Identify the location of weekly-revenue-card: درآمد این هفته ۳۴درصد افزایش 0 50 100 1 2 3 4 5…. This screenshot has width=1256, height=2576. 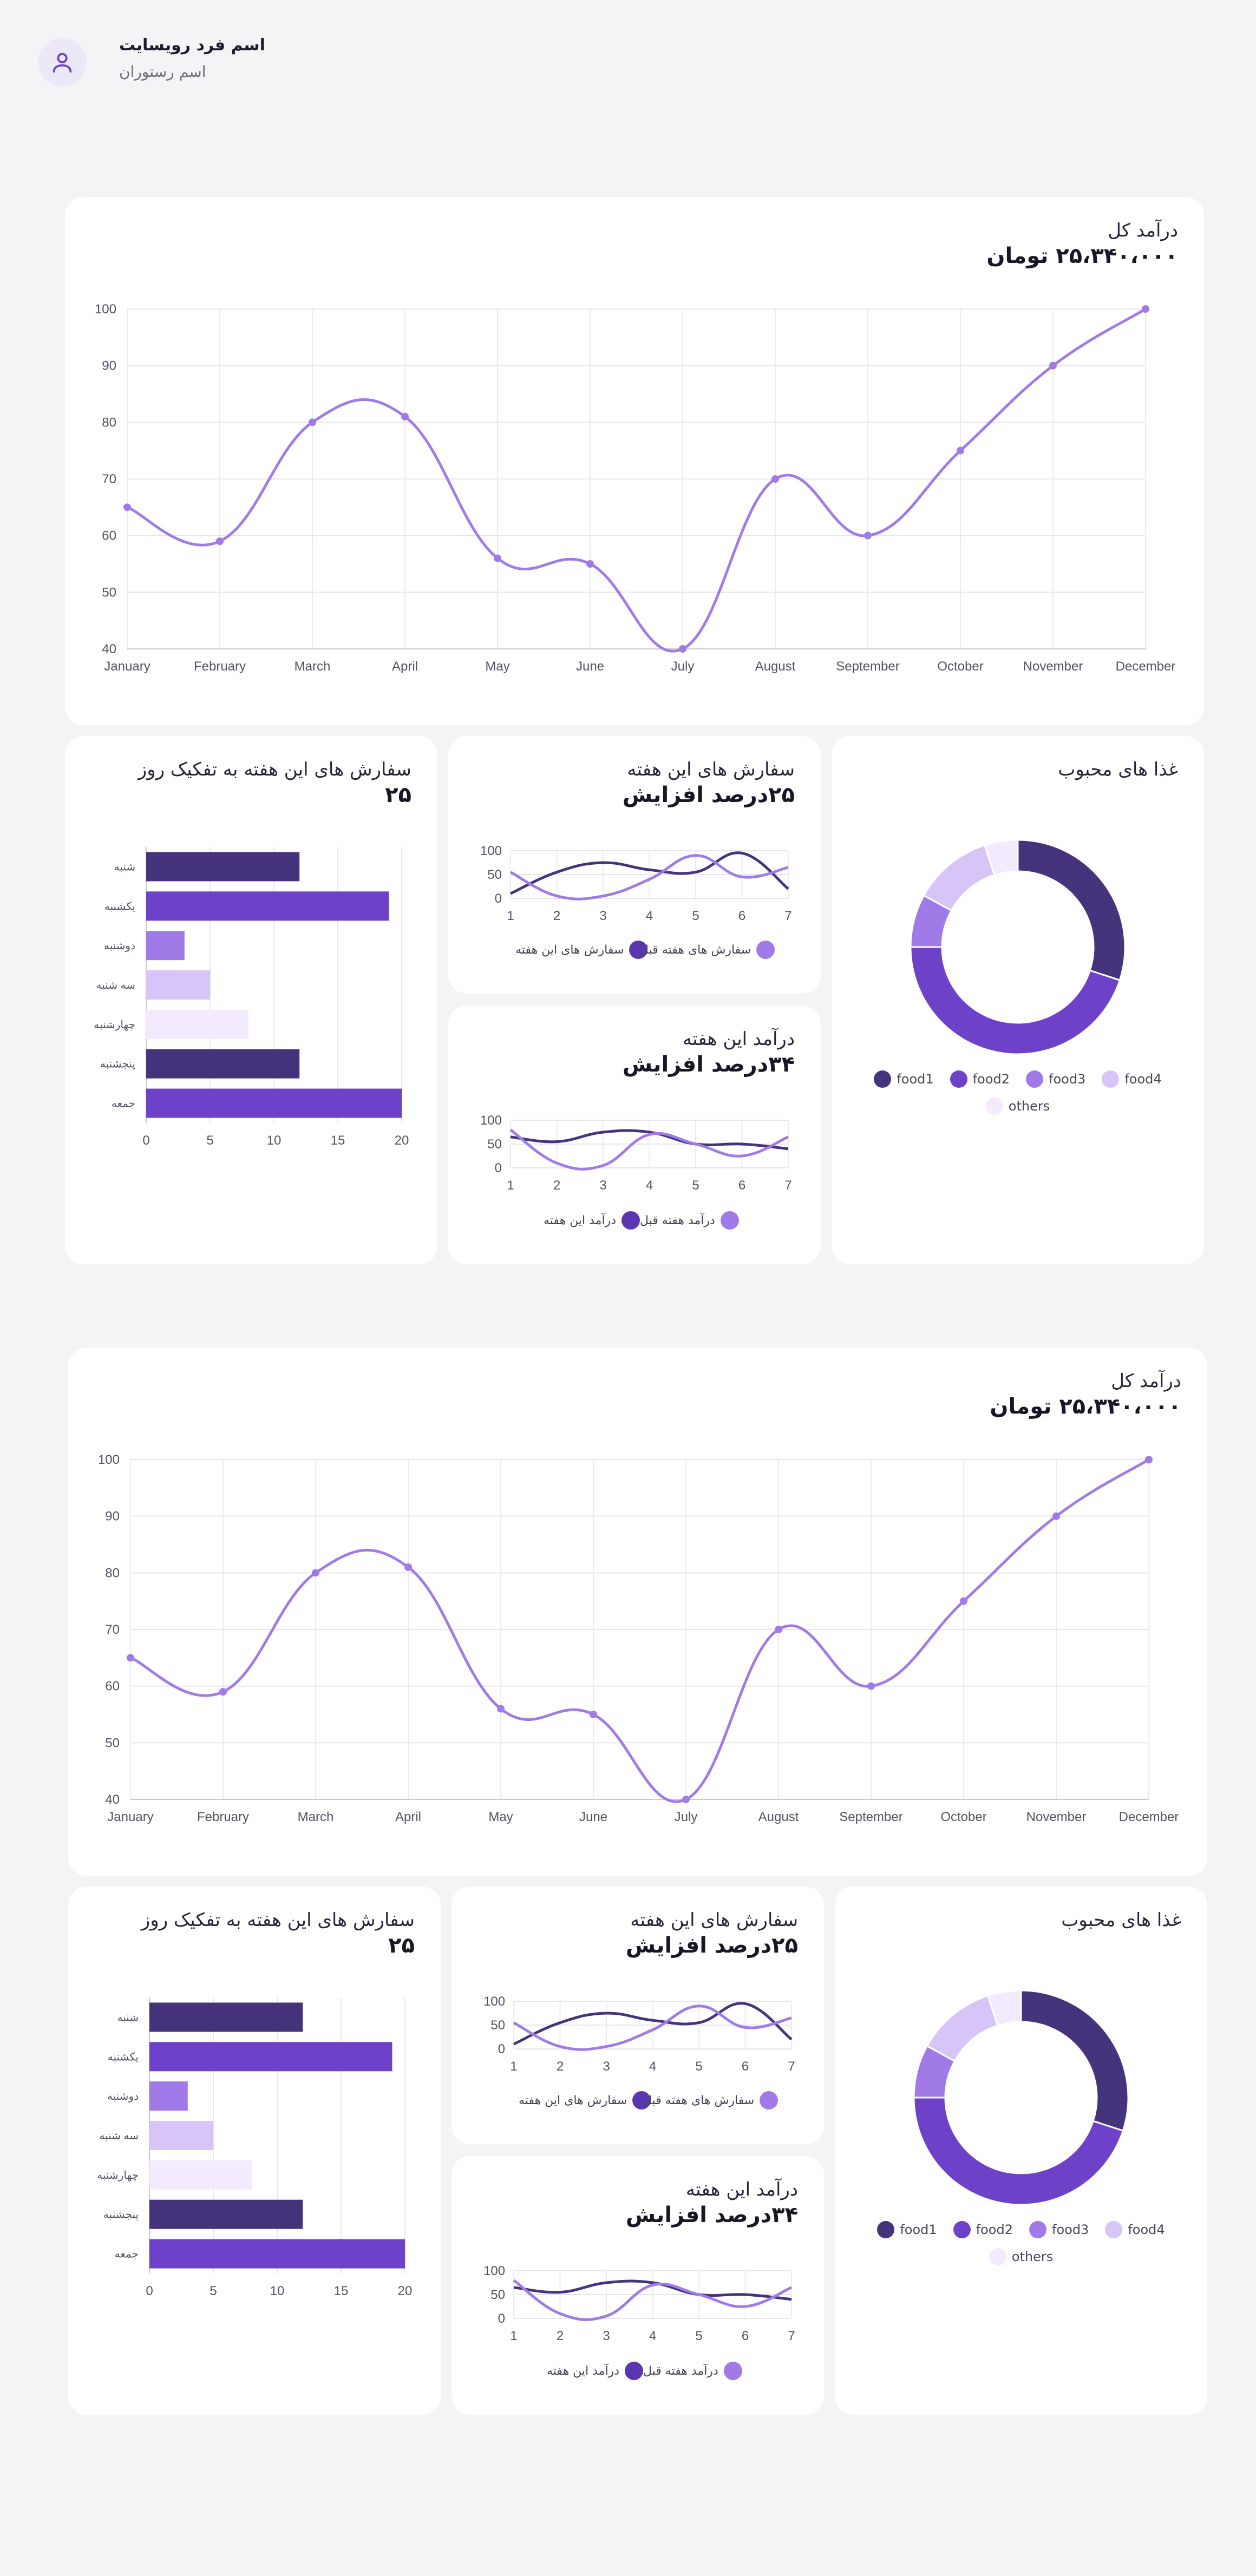
(638, 2285).